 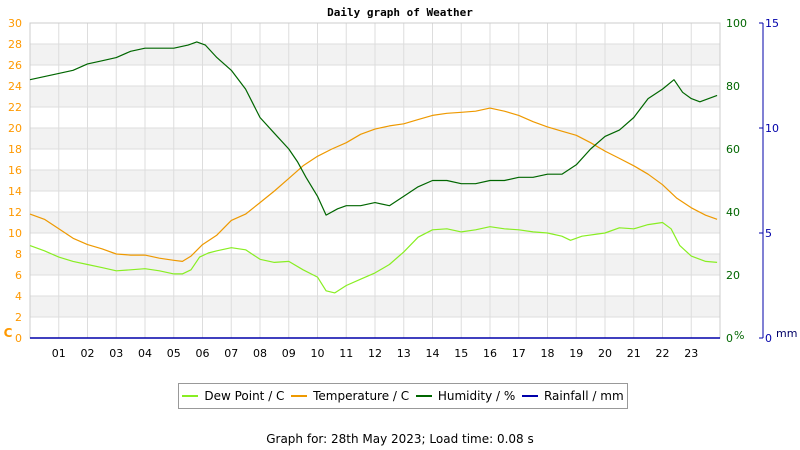 I want to click on y-humidity-tick-label: 80, so click(x=733, y=86).